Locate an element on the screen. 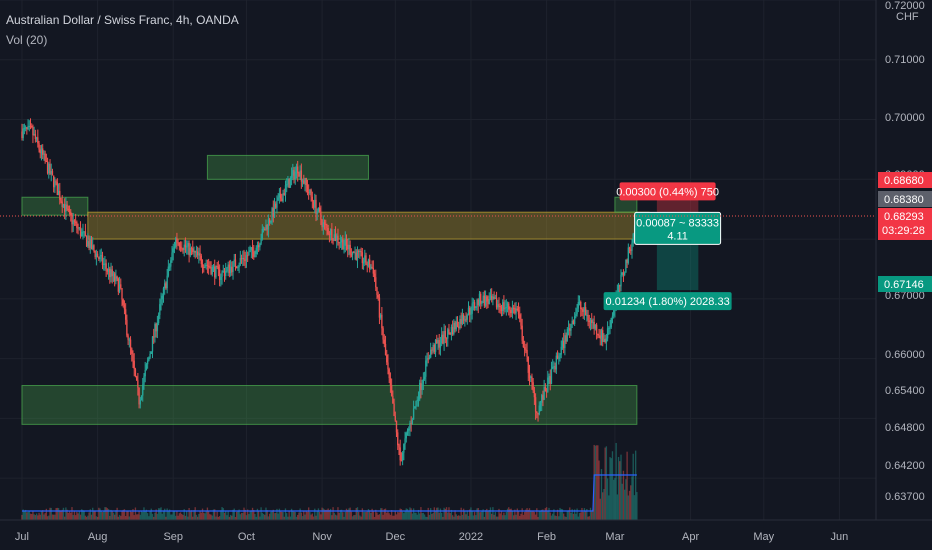 Image resolution: width=932 pixels, height=550 pixels. time-axis: Jul Aug Sep Oct Nov Dec 2022 Feb Mar Apr May Jun is located at coordinates (466, 534).